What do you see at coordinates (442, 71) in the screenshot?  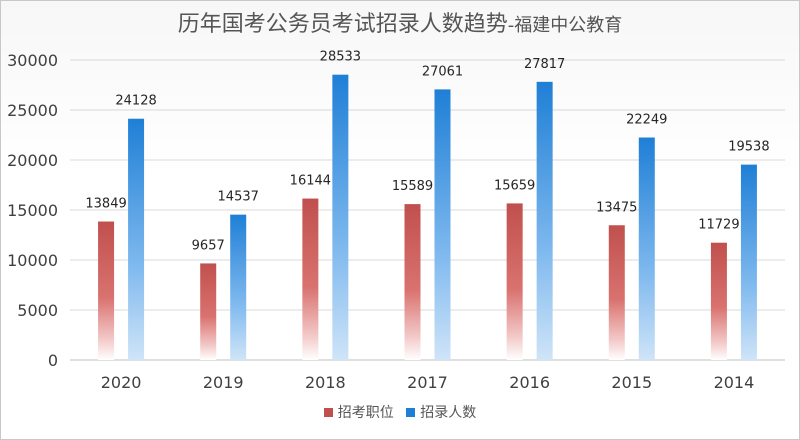 I see `data-label: 27061` at bounding box center [442, 71].